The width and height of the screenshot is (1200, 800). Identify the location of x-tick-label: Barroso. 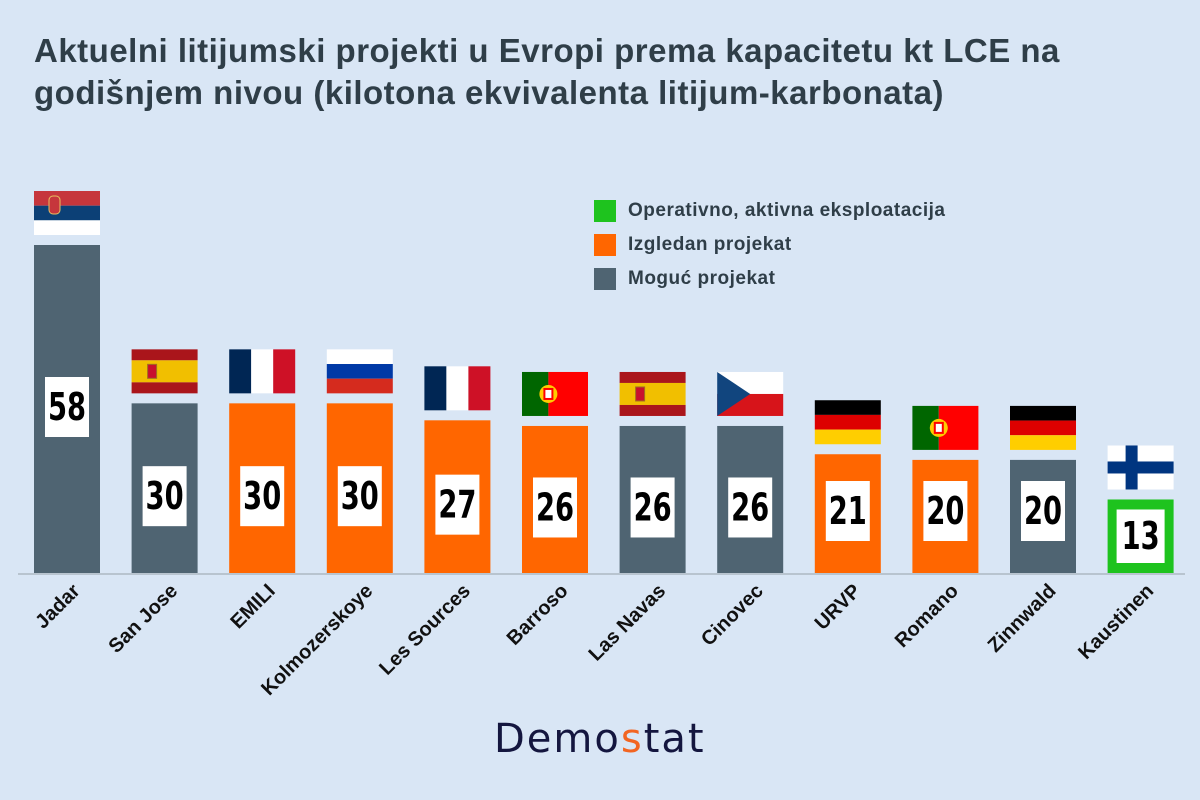
(538, 615).